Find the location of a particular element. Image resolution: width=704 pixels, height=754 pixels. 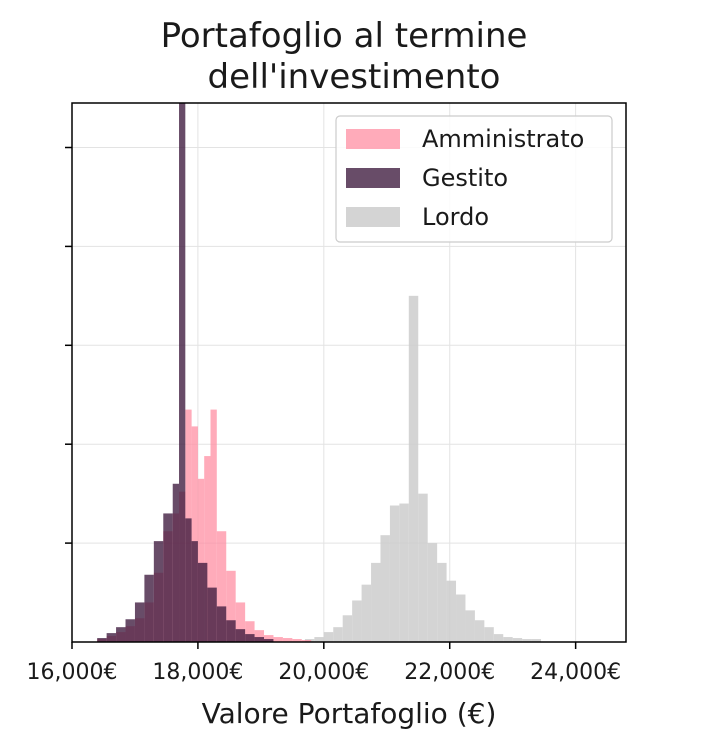

x-tick-label-2: 20,000€ is located at coordinates (323, 672).